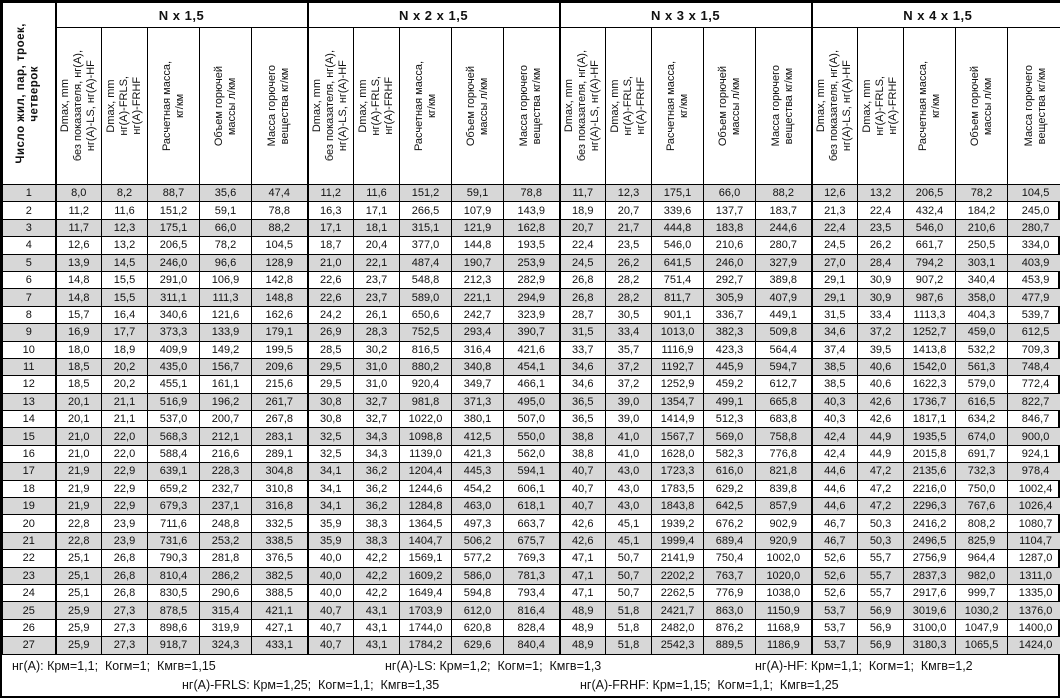 This screenshot has height=698, width=1060. What do you see at coordinates (982, 454) in the screenshot?
I see `value-cell: 691,7` at bounding box center [982, 454].